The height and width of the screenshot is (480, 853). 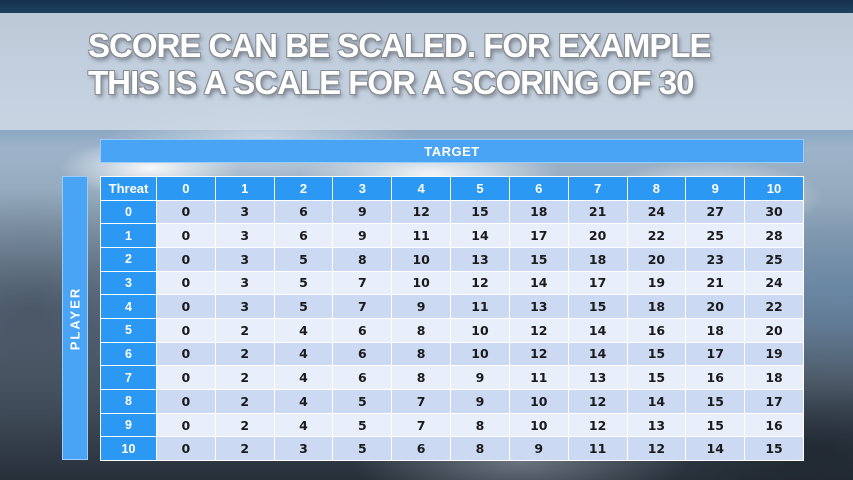 What do you see at coordinates (245, 188) in the screenshot?
I see `column-header-1: 1` at bounding box center [245, 188].